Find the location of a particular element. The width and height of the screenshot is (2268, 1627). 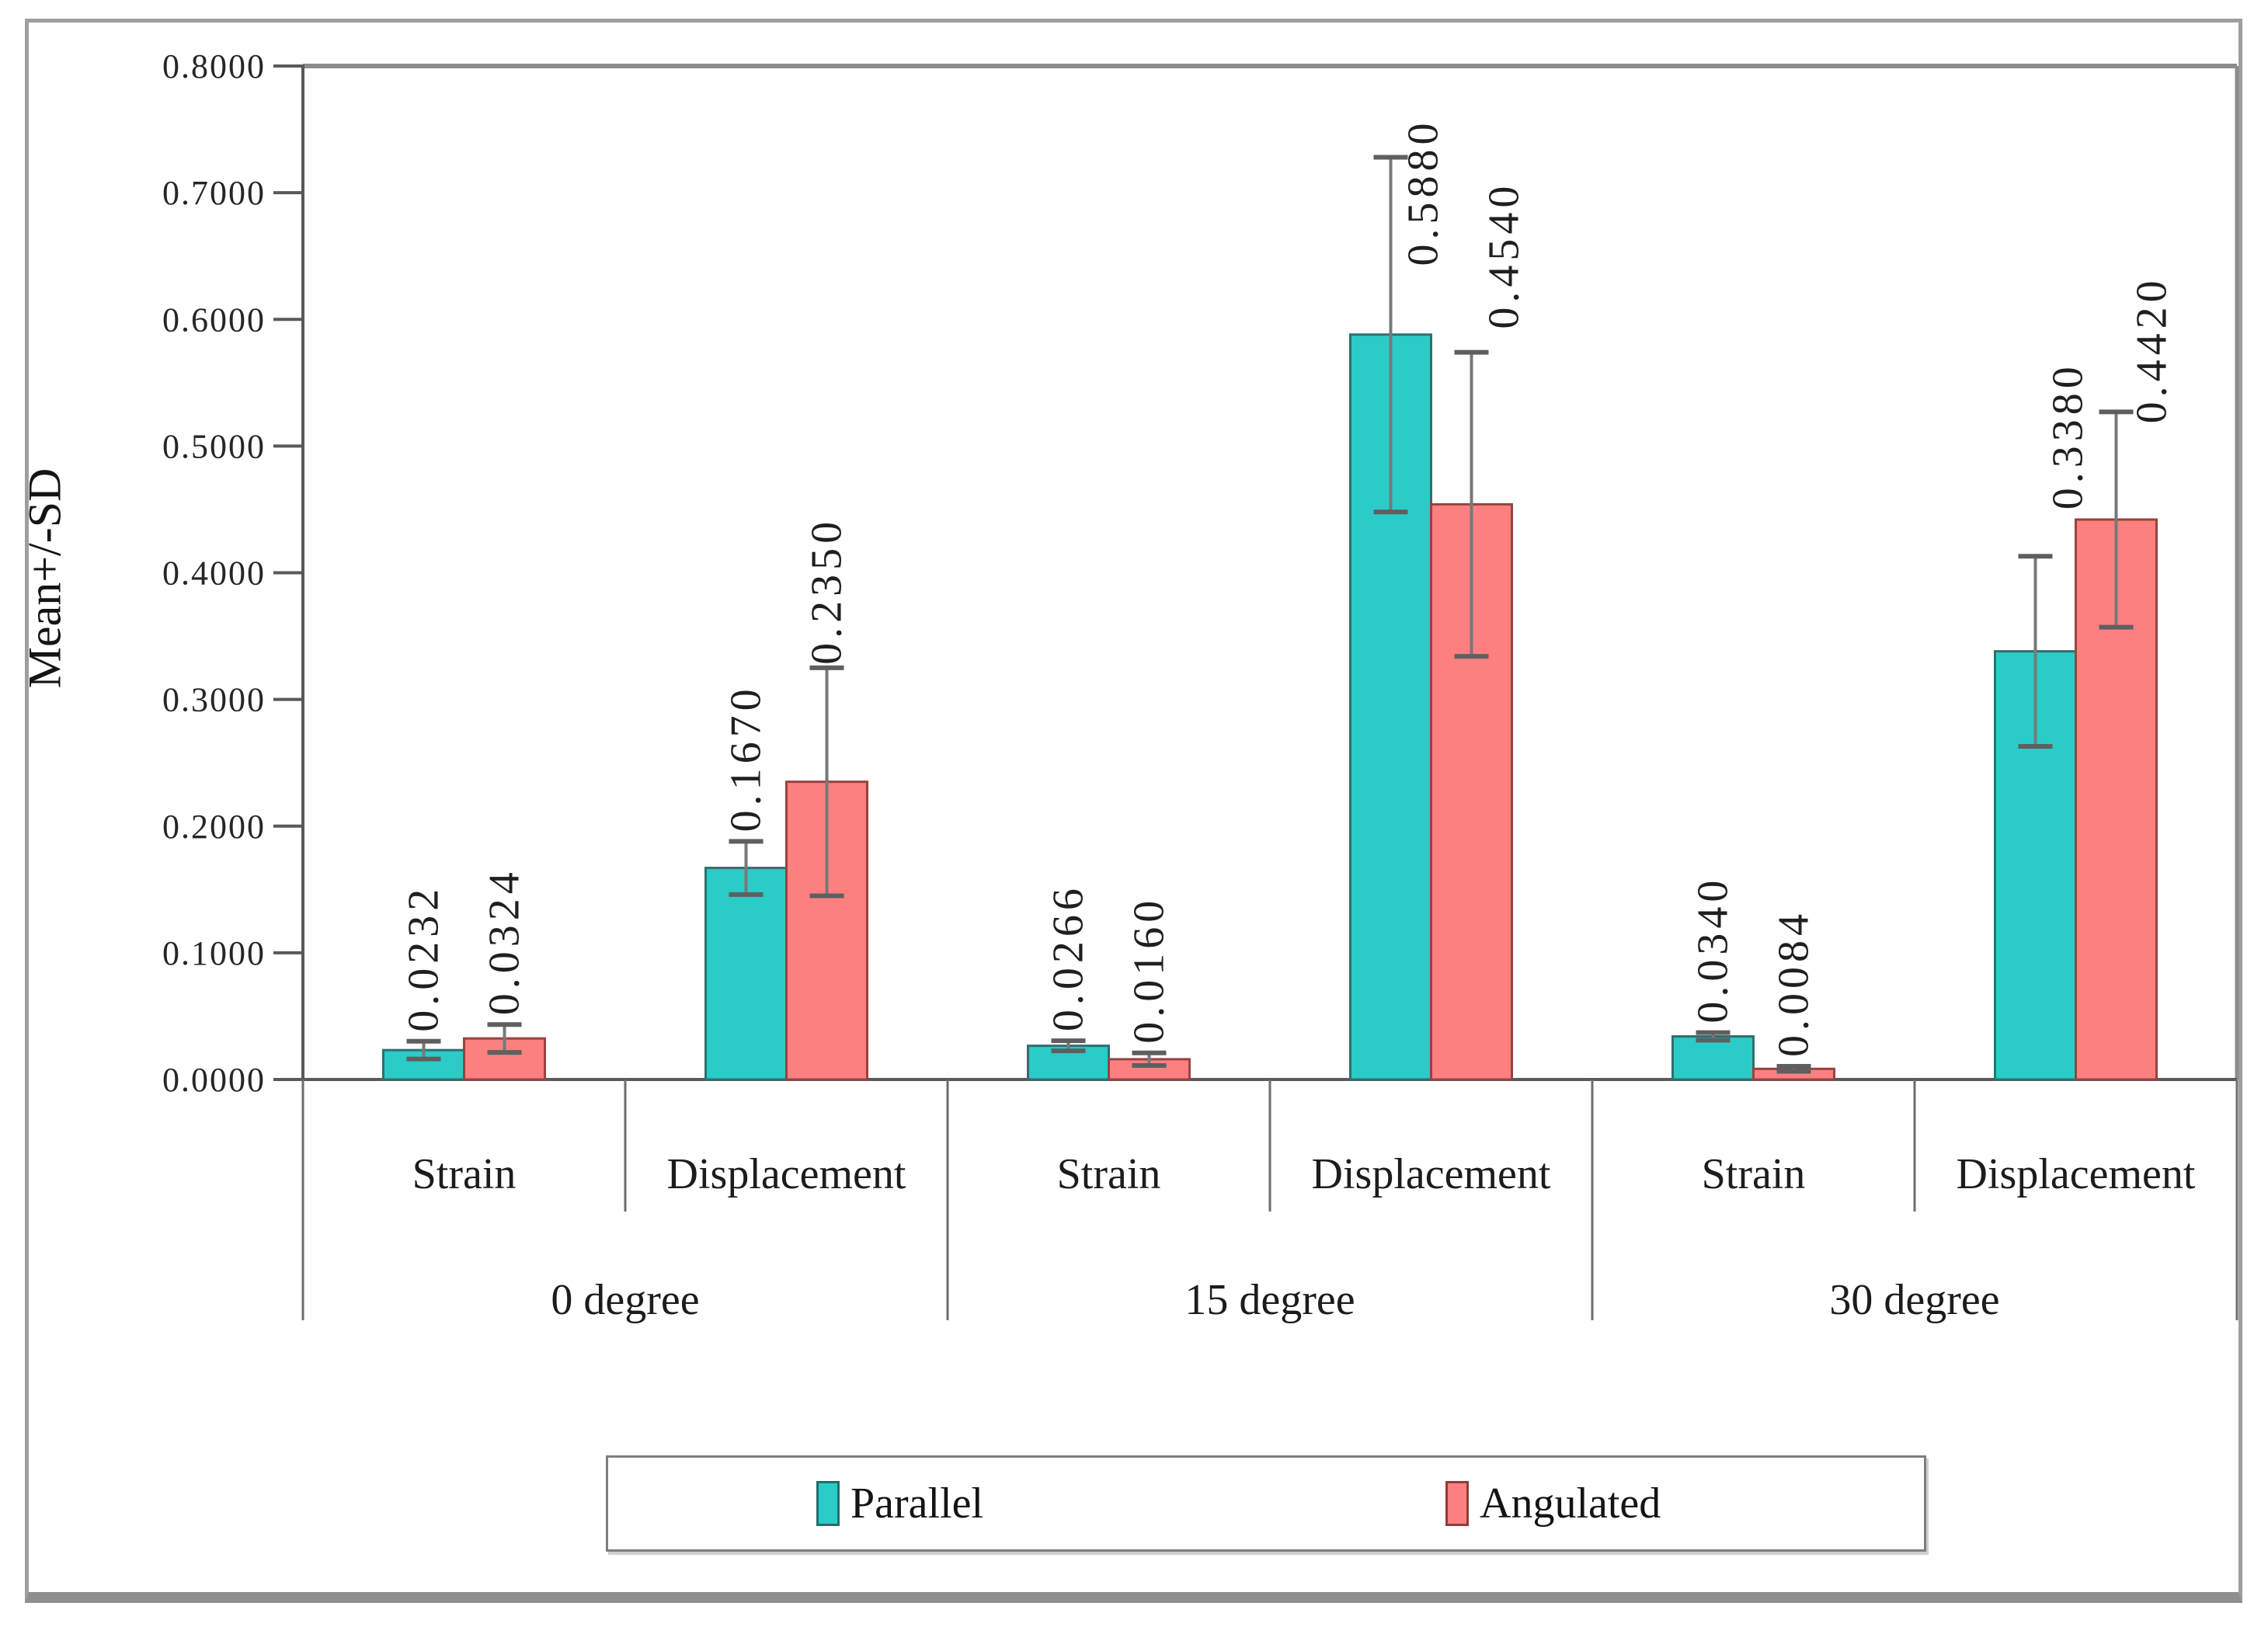

y-tick-label: 0.4000 is located at coordinates (214, 574).